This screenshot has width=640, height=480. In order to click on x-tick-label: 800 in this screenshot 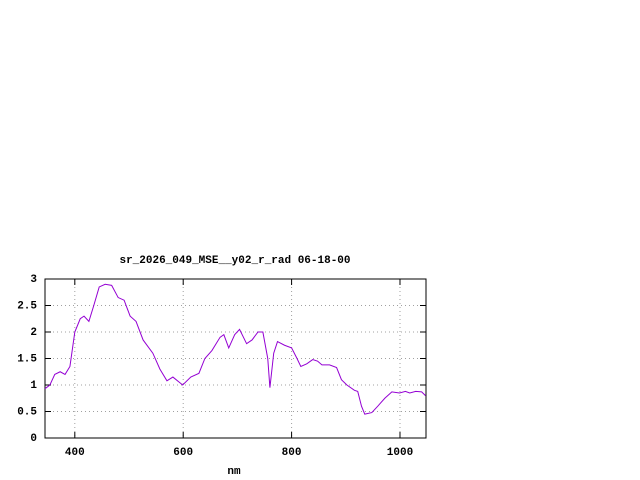, I will do `click(292, 453)`.